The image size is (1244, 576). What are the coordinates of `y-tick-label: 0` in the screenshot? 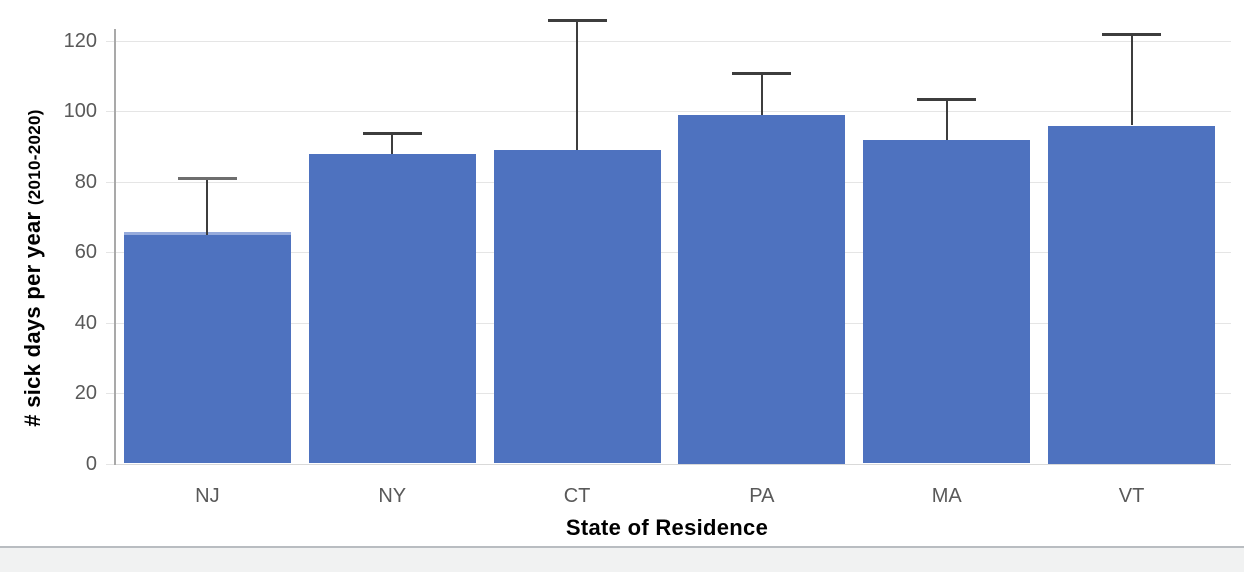 It's located at (91, 463).